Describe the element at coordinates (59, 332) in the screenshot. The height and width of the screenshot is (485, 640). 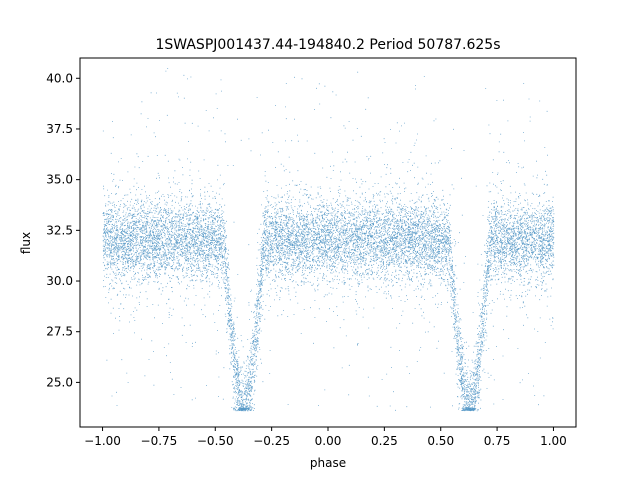
I see `y-tick-label: 27.5` at that location.